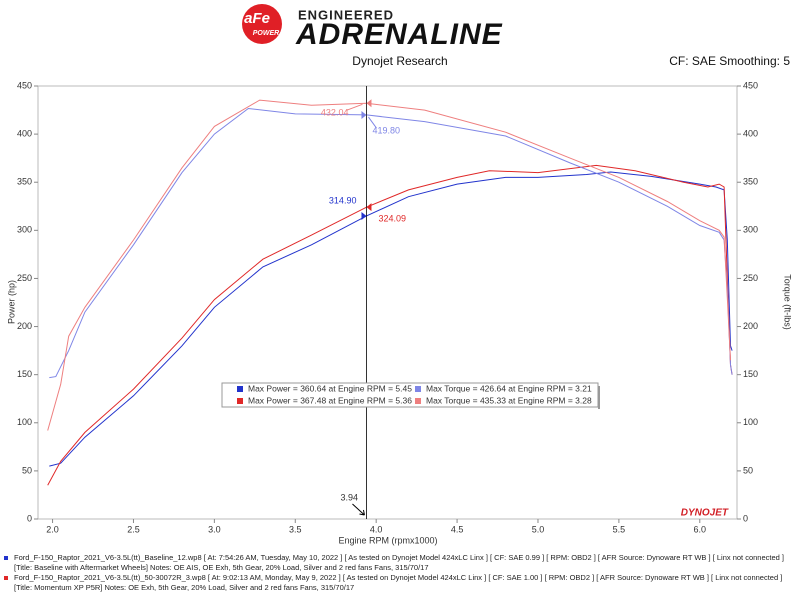  I want to click on y-tick-label: 300, so click(24, 230).